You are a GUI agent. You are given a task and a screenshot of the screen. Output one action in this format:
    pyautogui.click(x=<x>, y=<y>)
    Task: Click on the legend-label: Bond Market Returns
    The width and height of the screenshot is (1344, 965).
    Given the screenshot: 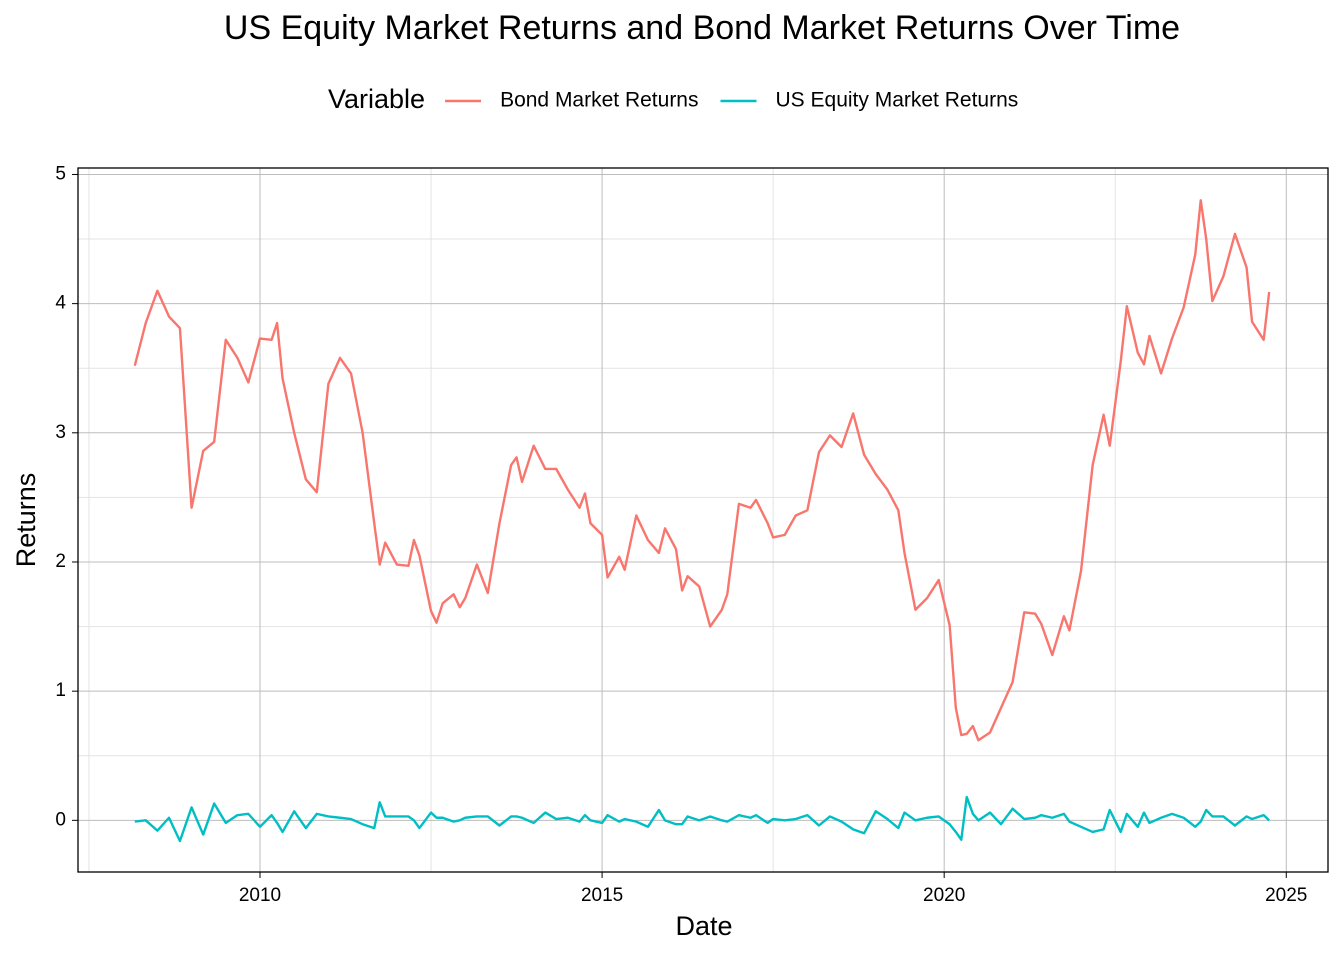 What is the action you would take?
    pyautogui.click(x=599, y=100)
    